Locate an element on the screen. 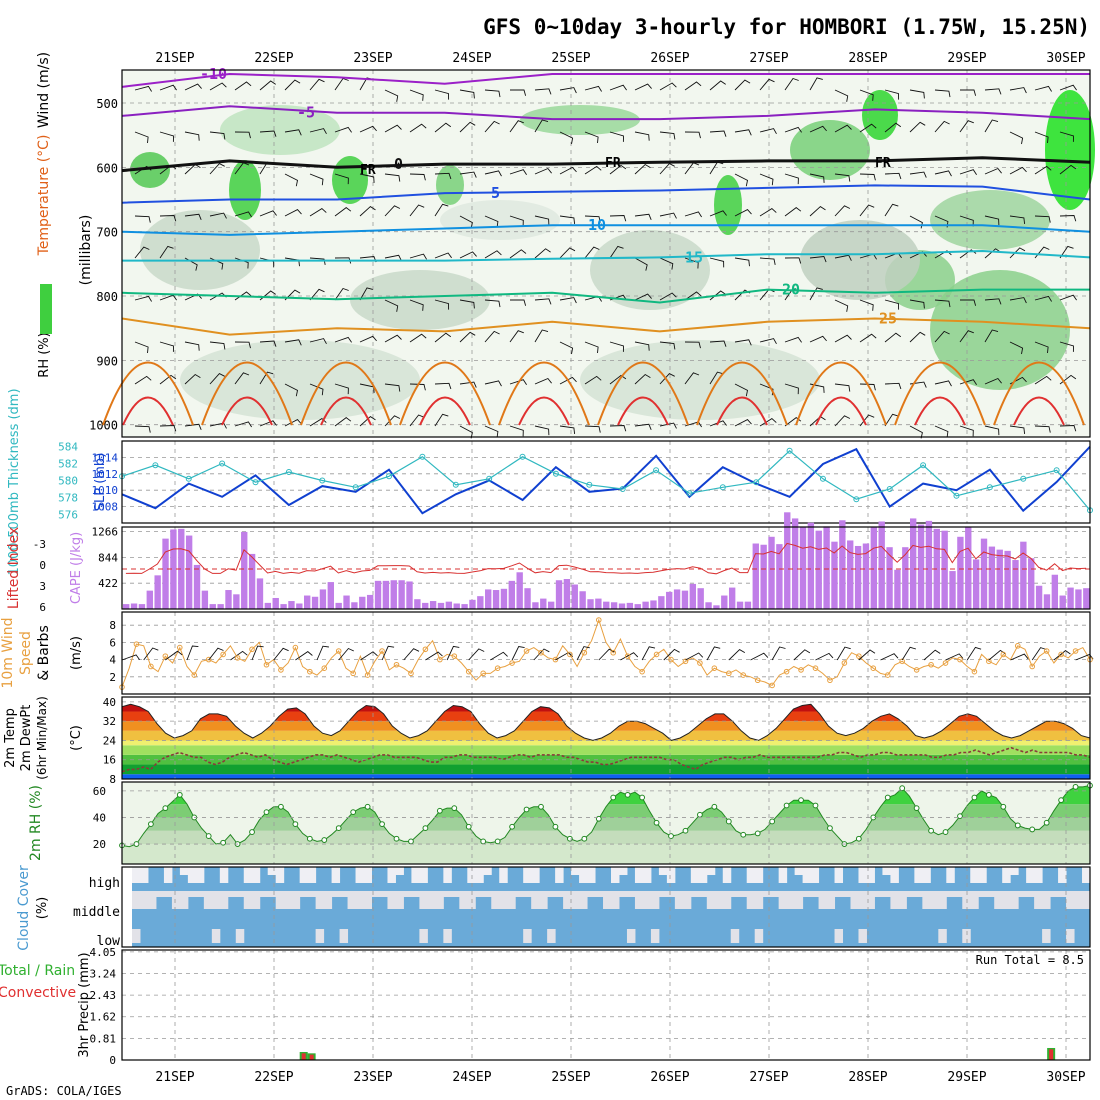 The height and width of the screenshot is (1100, 1100). thickness-tick-0: 576 is located at coordinates (68, 515).